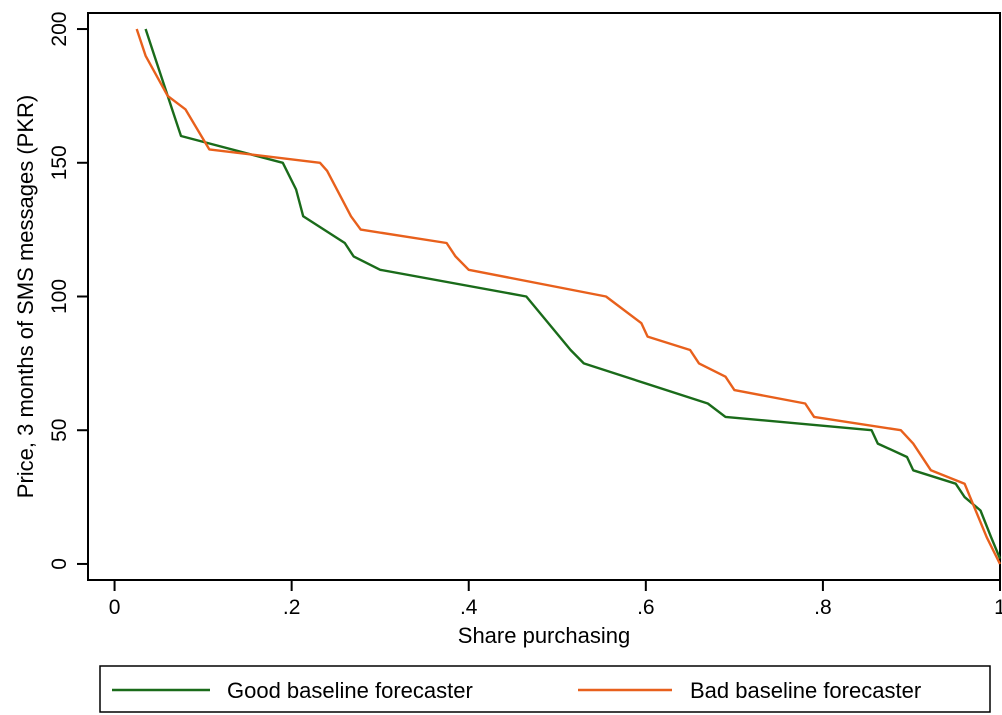 The image size is (1002, 715). What do you see at coordinates (59, 296) in the screenshot?
I see `y-tick-label: 100` at bounding box center [59, 296].